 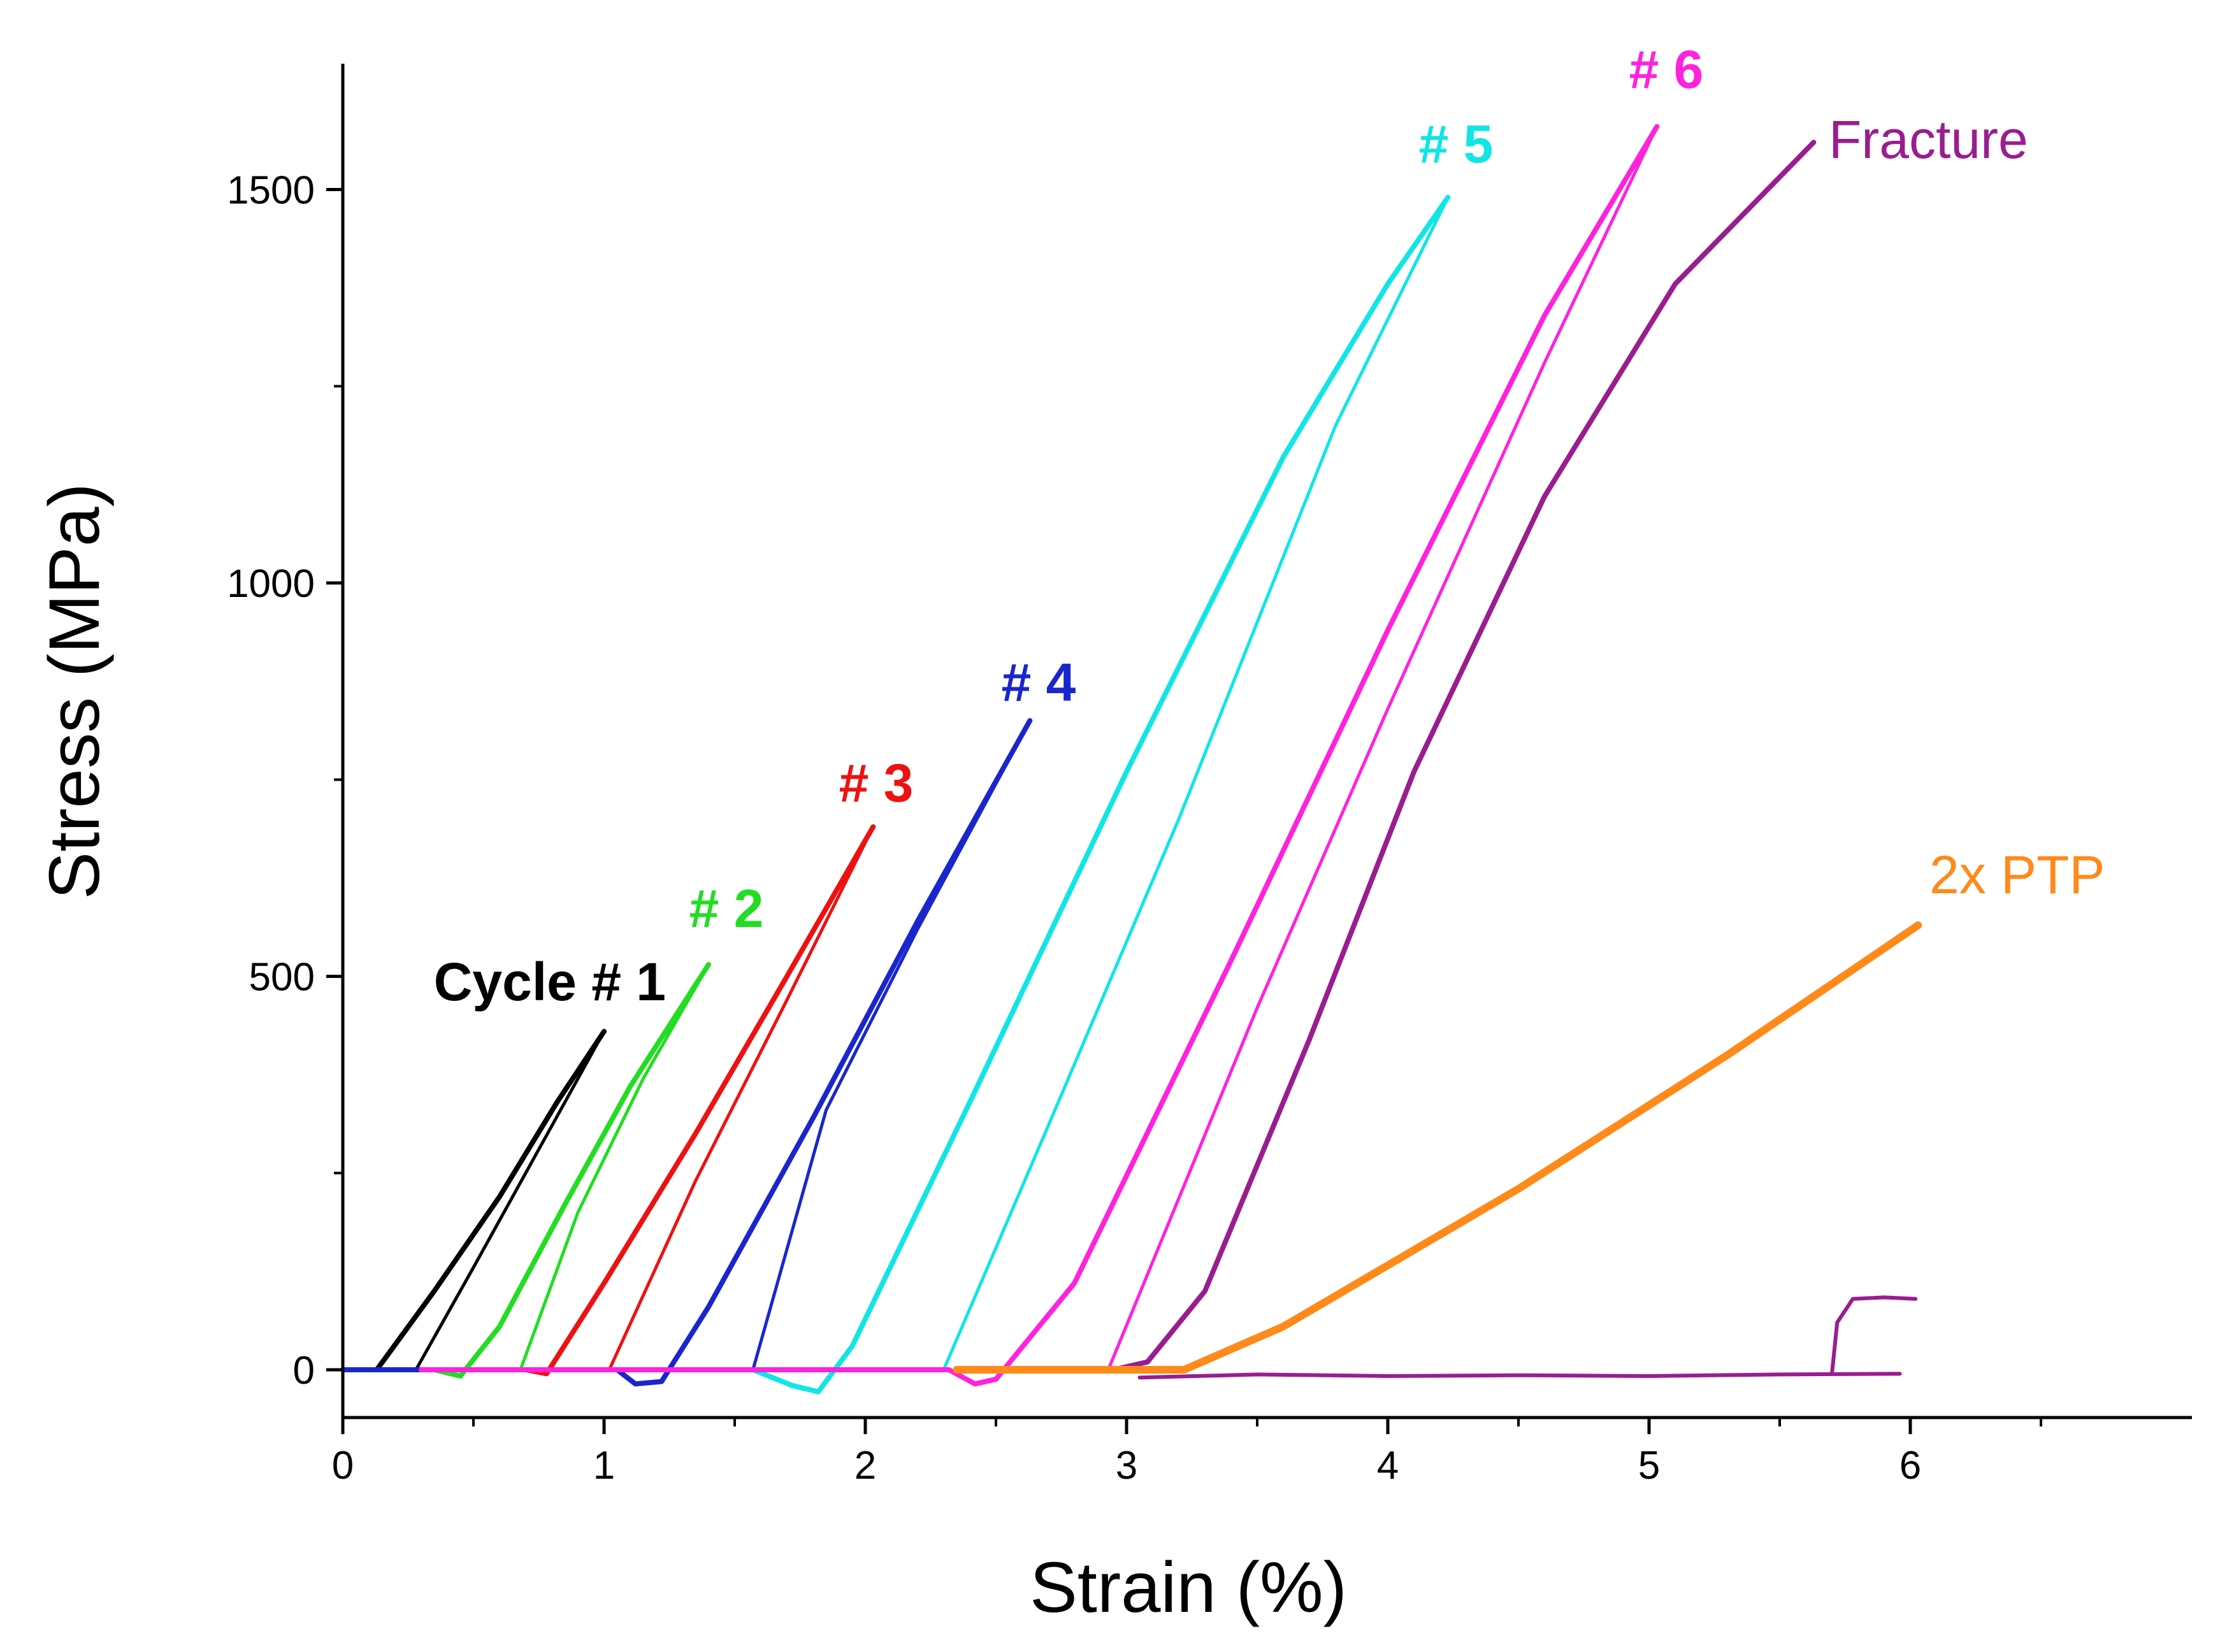 What do you see at coordinates (343, 1466) in the screenshot?
I see `x-tick-label: 0` at bounding box center [343, 1466].